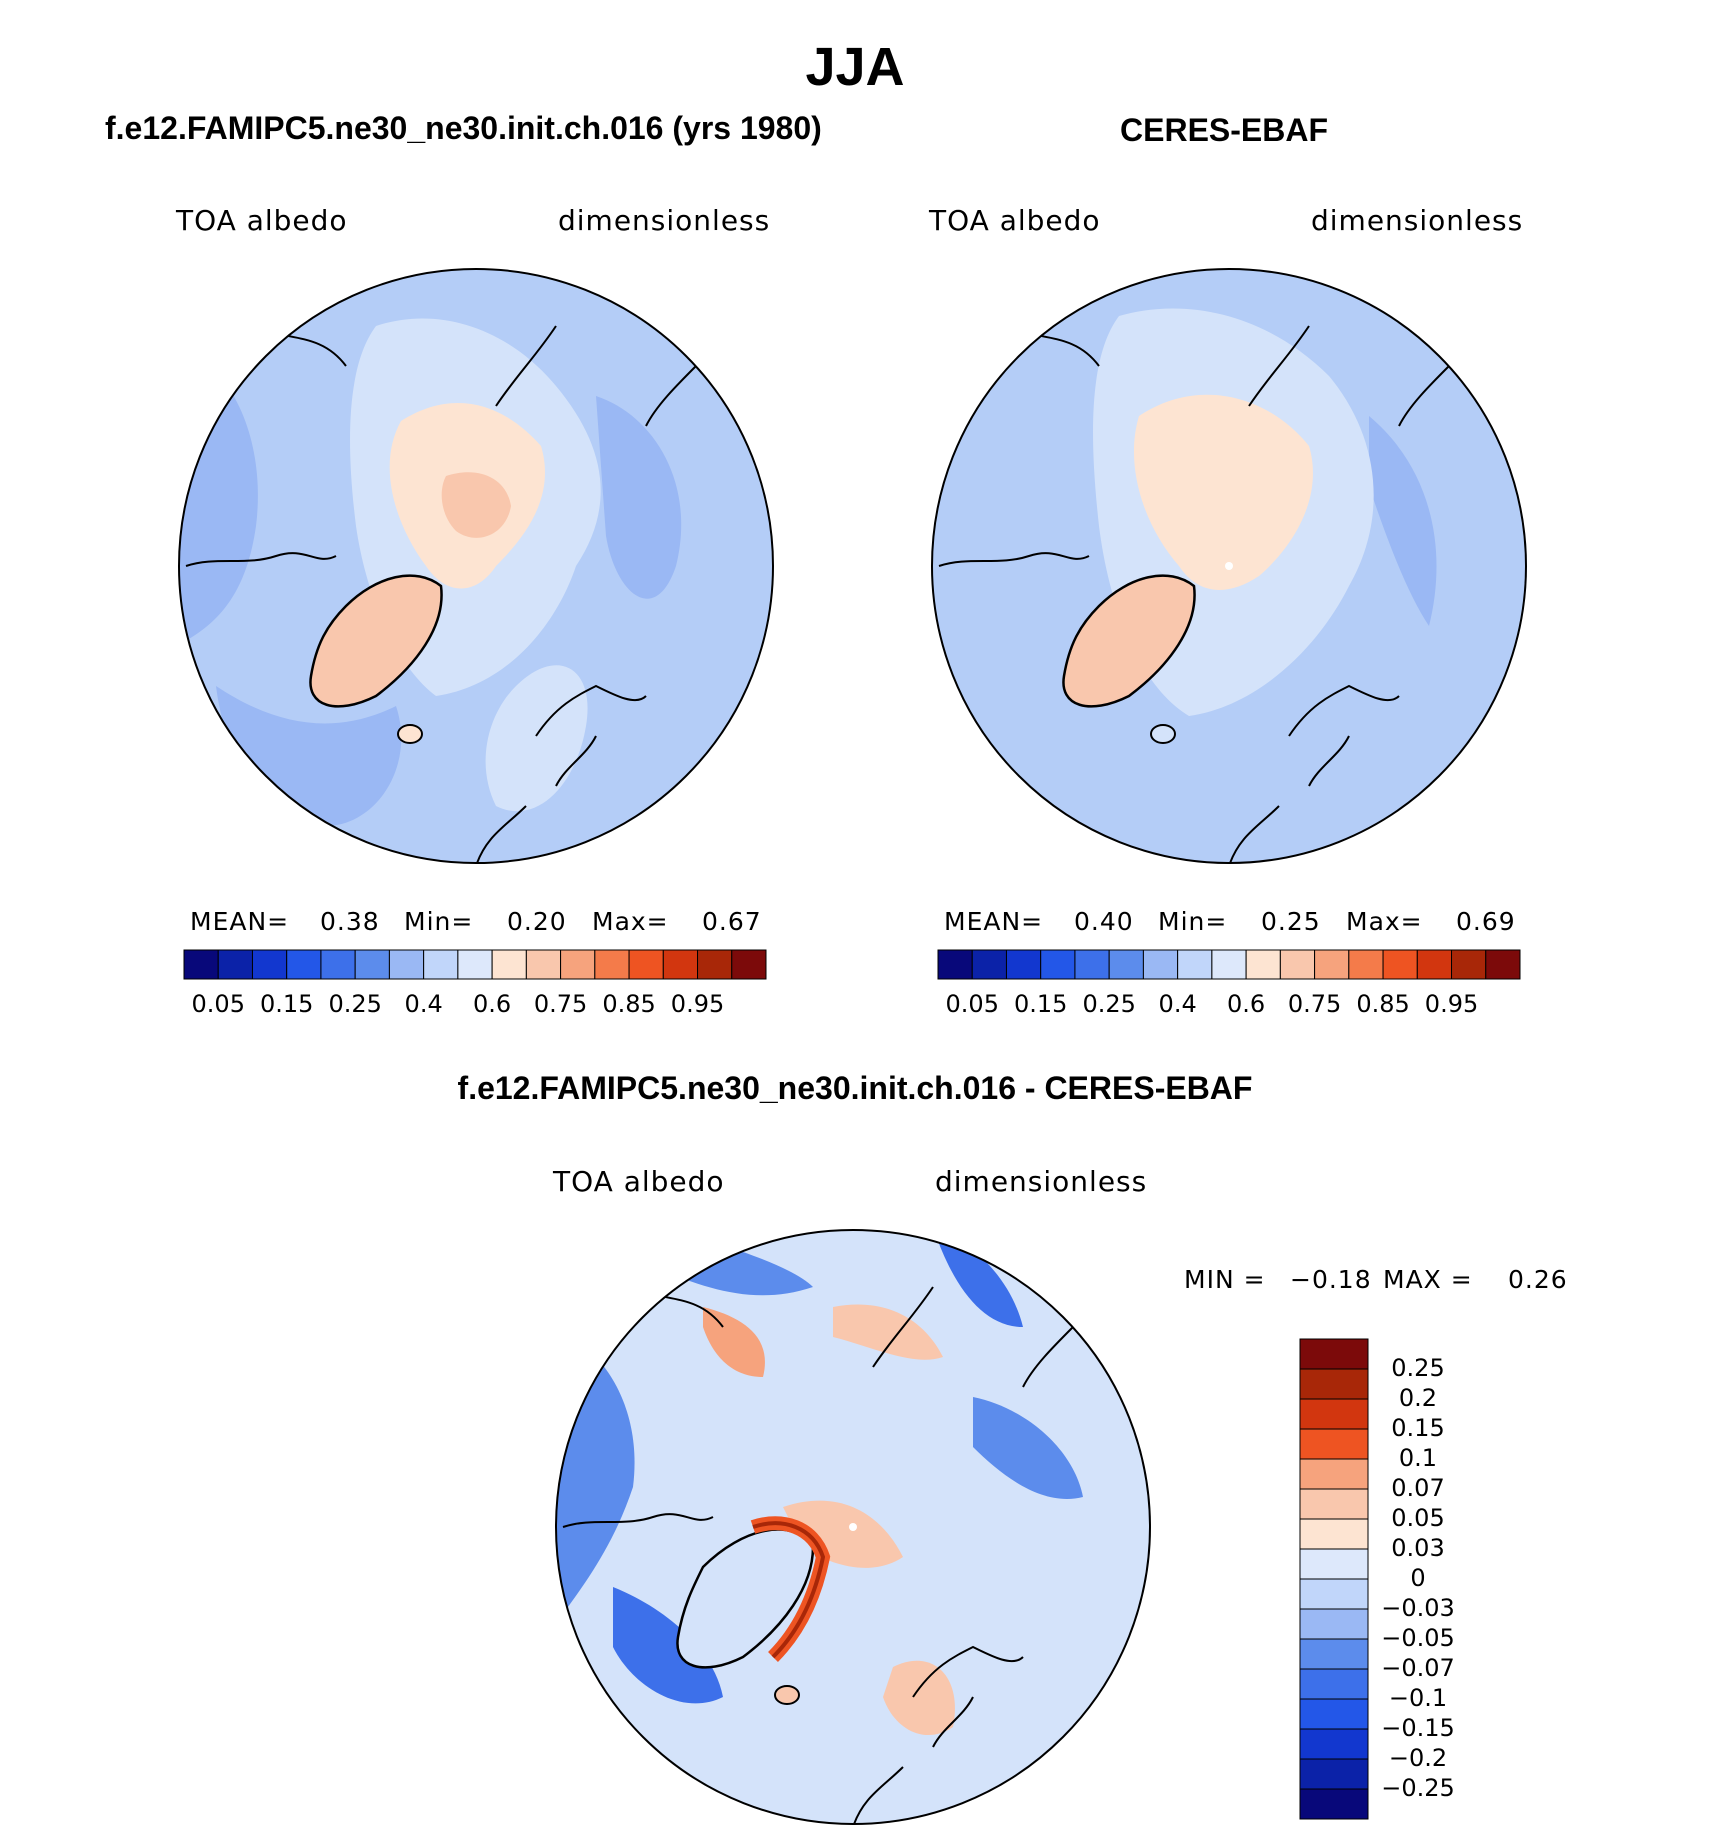 This screenshot has width=1710, height=1838. I want to click on panel2-mean-label: MEAN=, so click(994, 921).